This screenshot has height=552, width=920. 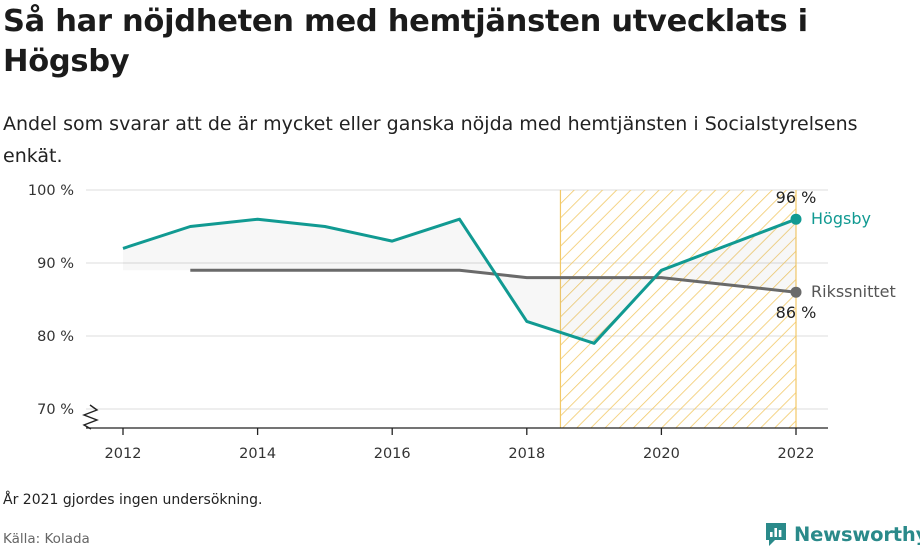 I want to click on axis-break-mark, so click(x=90, y=417).